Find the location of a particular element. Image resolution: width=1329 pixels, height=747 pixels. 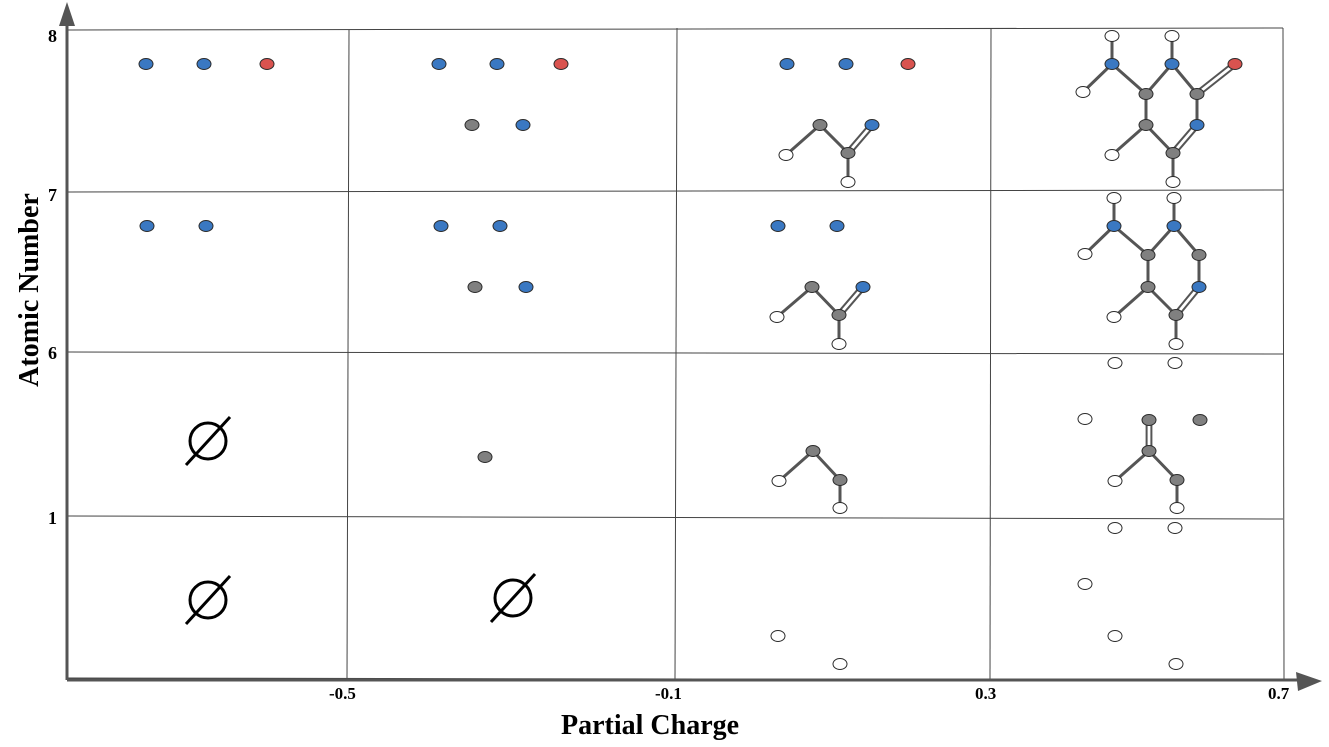

y-axis-arrow is located at coordinates (67, 14).